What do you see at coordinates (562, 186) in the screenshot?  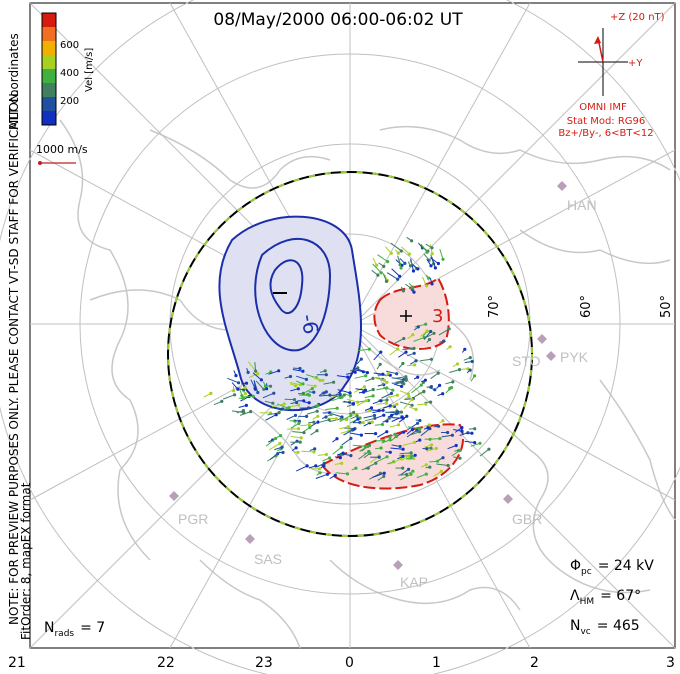 I see `station-han-marker` at bounding box center [562, 186].